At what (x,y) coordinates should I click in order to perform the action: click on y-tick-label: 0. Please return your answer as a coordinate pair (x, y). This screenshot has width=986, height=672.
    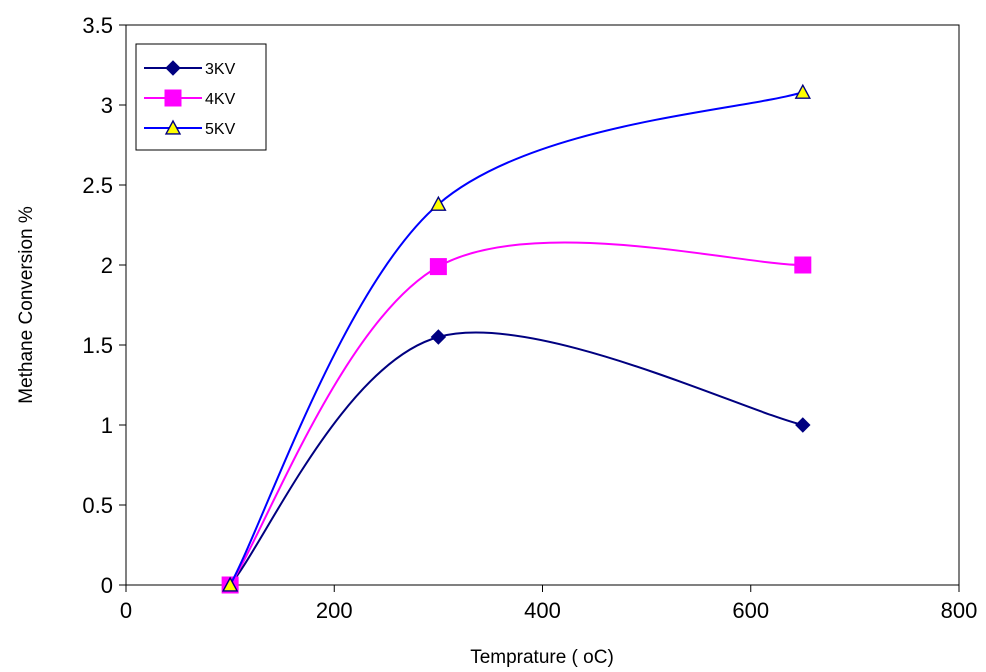
    Looking at the image, I should click on (107, 585).